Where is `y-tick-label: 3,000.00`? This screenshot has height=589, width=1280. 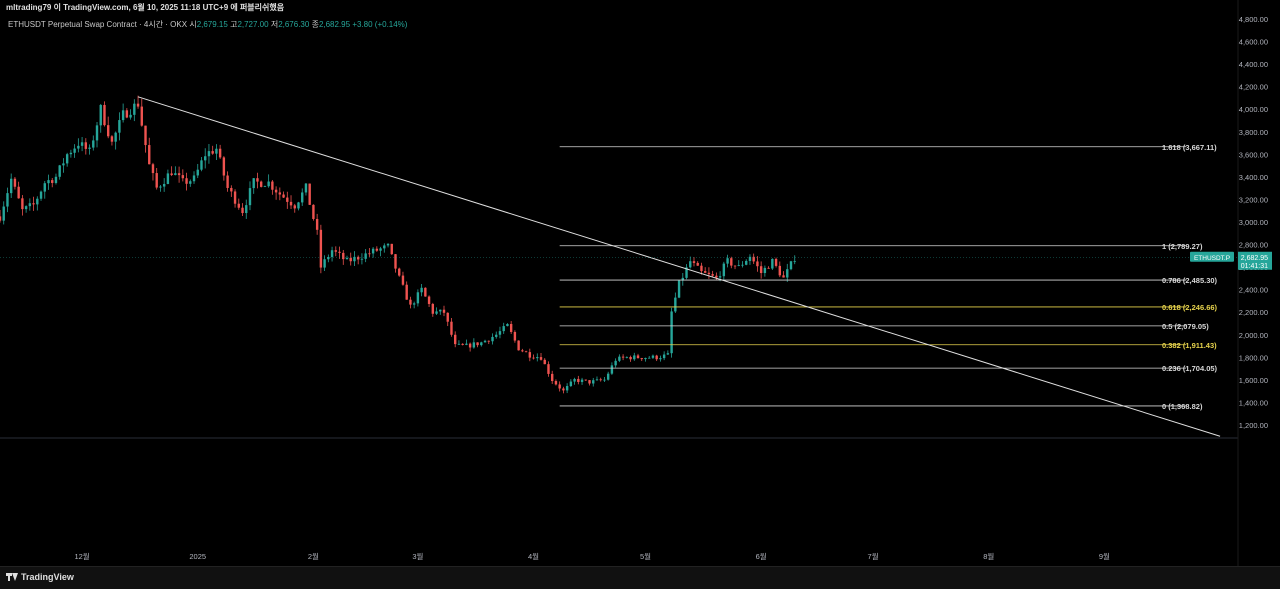 y-tick-label: 3,000.00 is located at coordinates (1253, 222).